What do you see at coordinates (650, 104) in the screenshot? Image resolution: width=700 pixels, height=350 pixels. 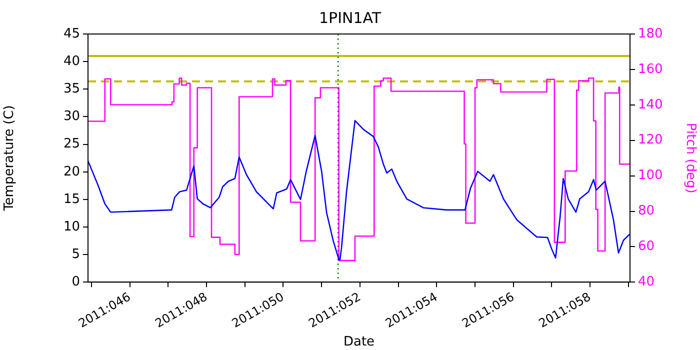 I see `y2-tick-label: 140` at bounding box center [650, 104].